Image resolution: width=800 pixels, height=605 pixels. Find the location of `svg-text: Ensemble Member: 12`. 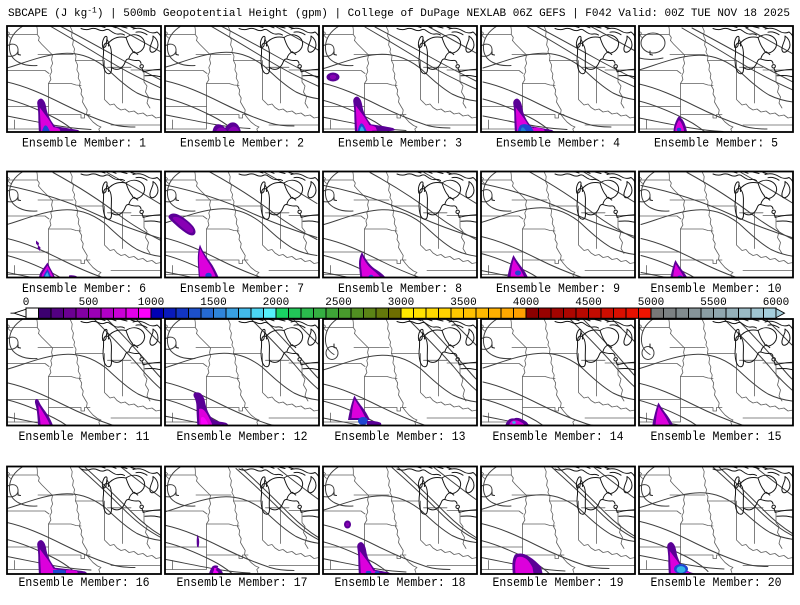

svg-text: Ensemble Member: 12 is located at coordinates (242, 436).